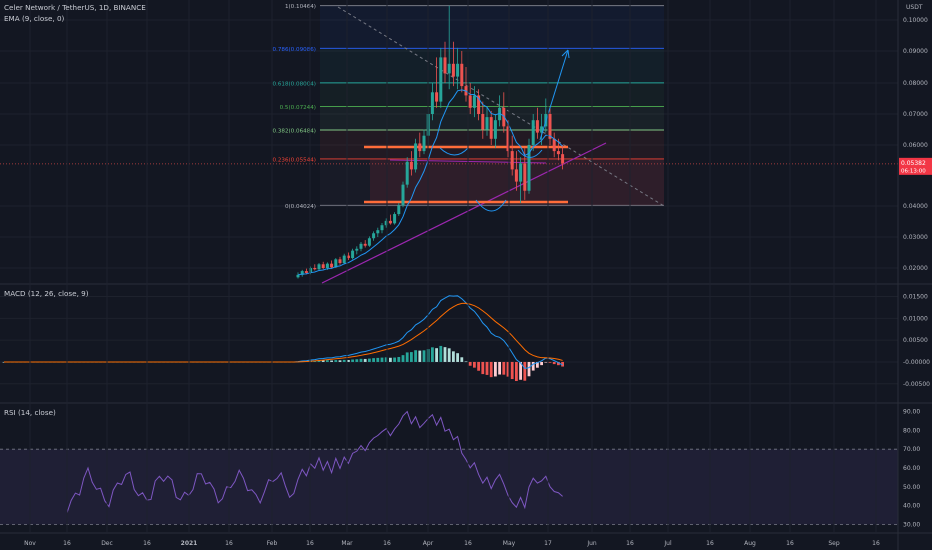 This screenshot has height=550, width=932. Describe the element at coordinates (915, 51) in the screenshot. I see `price-tick-label: 0.09000` at that location.